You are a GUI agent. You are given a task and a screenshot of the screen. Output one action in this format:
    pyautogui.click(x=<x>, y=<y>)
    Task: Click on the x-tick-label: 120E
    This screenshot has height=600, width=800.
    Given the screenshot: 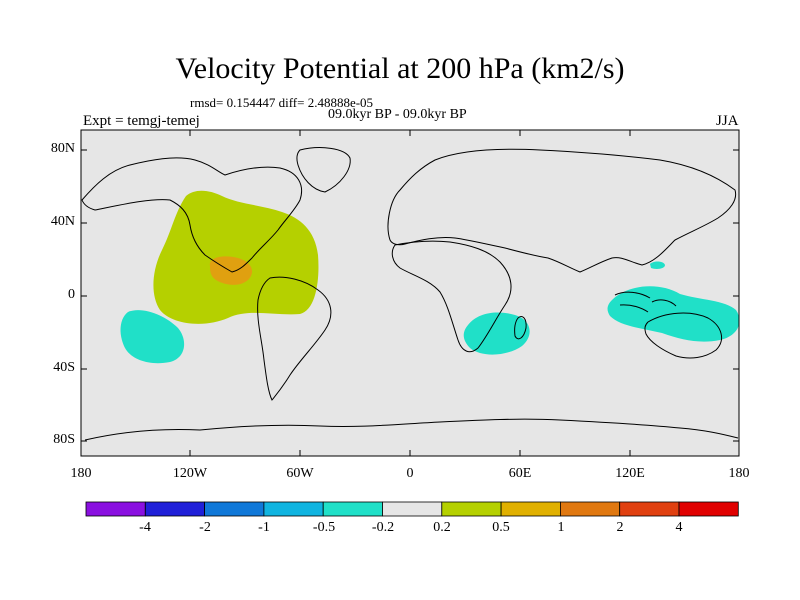 What is the action you would take?
    pyautogui.click(x=630, y=473)
    